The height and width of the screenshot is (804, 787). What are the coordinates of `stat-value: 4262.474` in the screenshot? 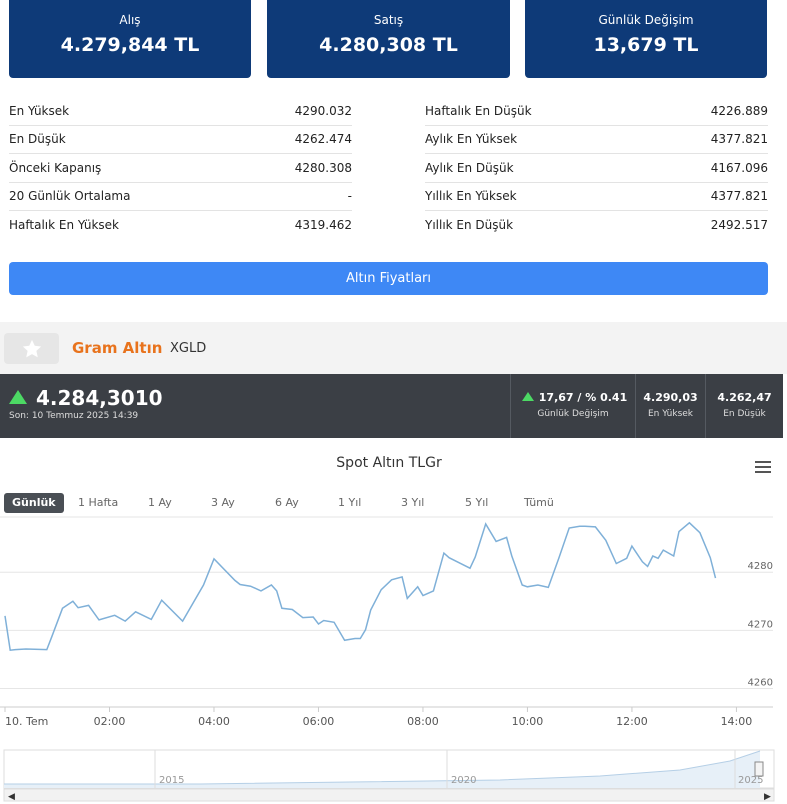 It's located at (323, 139).